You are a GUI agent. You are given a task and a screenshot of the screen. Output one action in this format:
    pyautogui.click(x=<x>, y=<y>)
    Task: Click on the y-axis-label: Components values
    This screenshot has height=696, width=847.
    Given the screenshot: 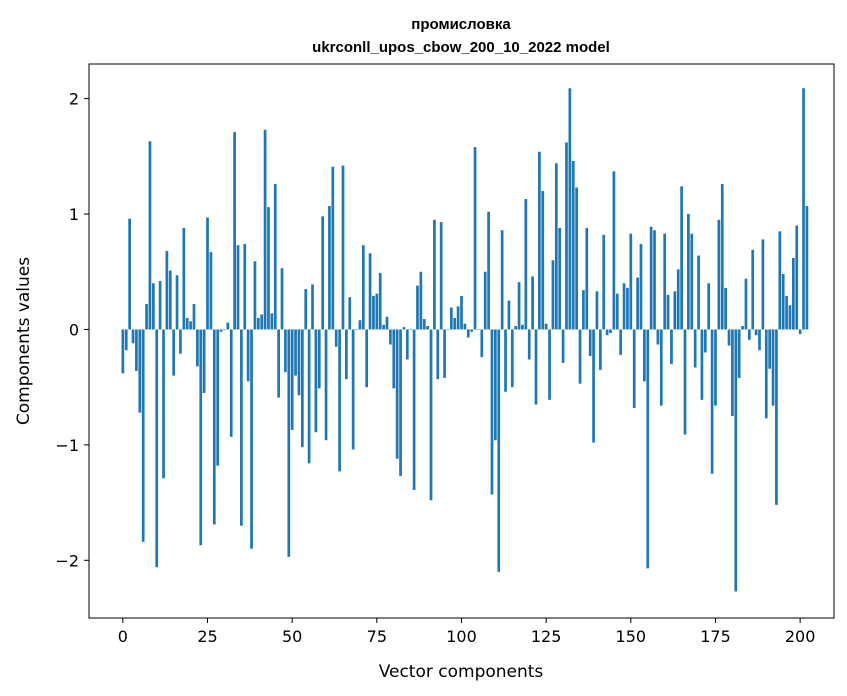 What is the action you would take?
    pyautogui.click(x=24, y=341)
    